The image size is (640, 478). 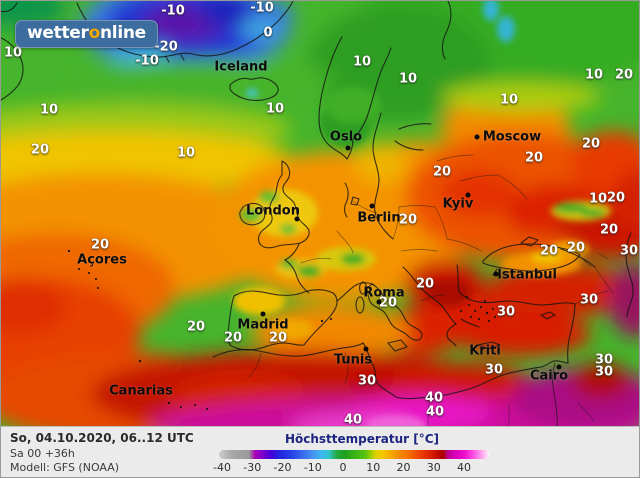 What do you see at coordinates (549, 376) in the screenshot?
I see `city-label: Cairo` at bounding box center [549, 376].